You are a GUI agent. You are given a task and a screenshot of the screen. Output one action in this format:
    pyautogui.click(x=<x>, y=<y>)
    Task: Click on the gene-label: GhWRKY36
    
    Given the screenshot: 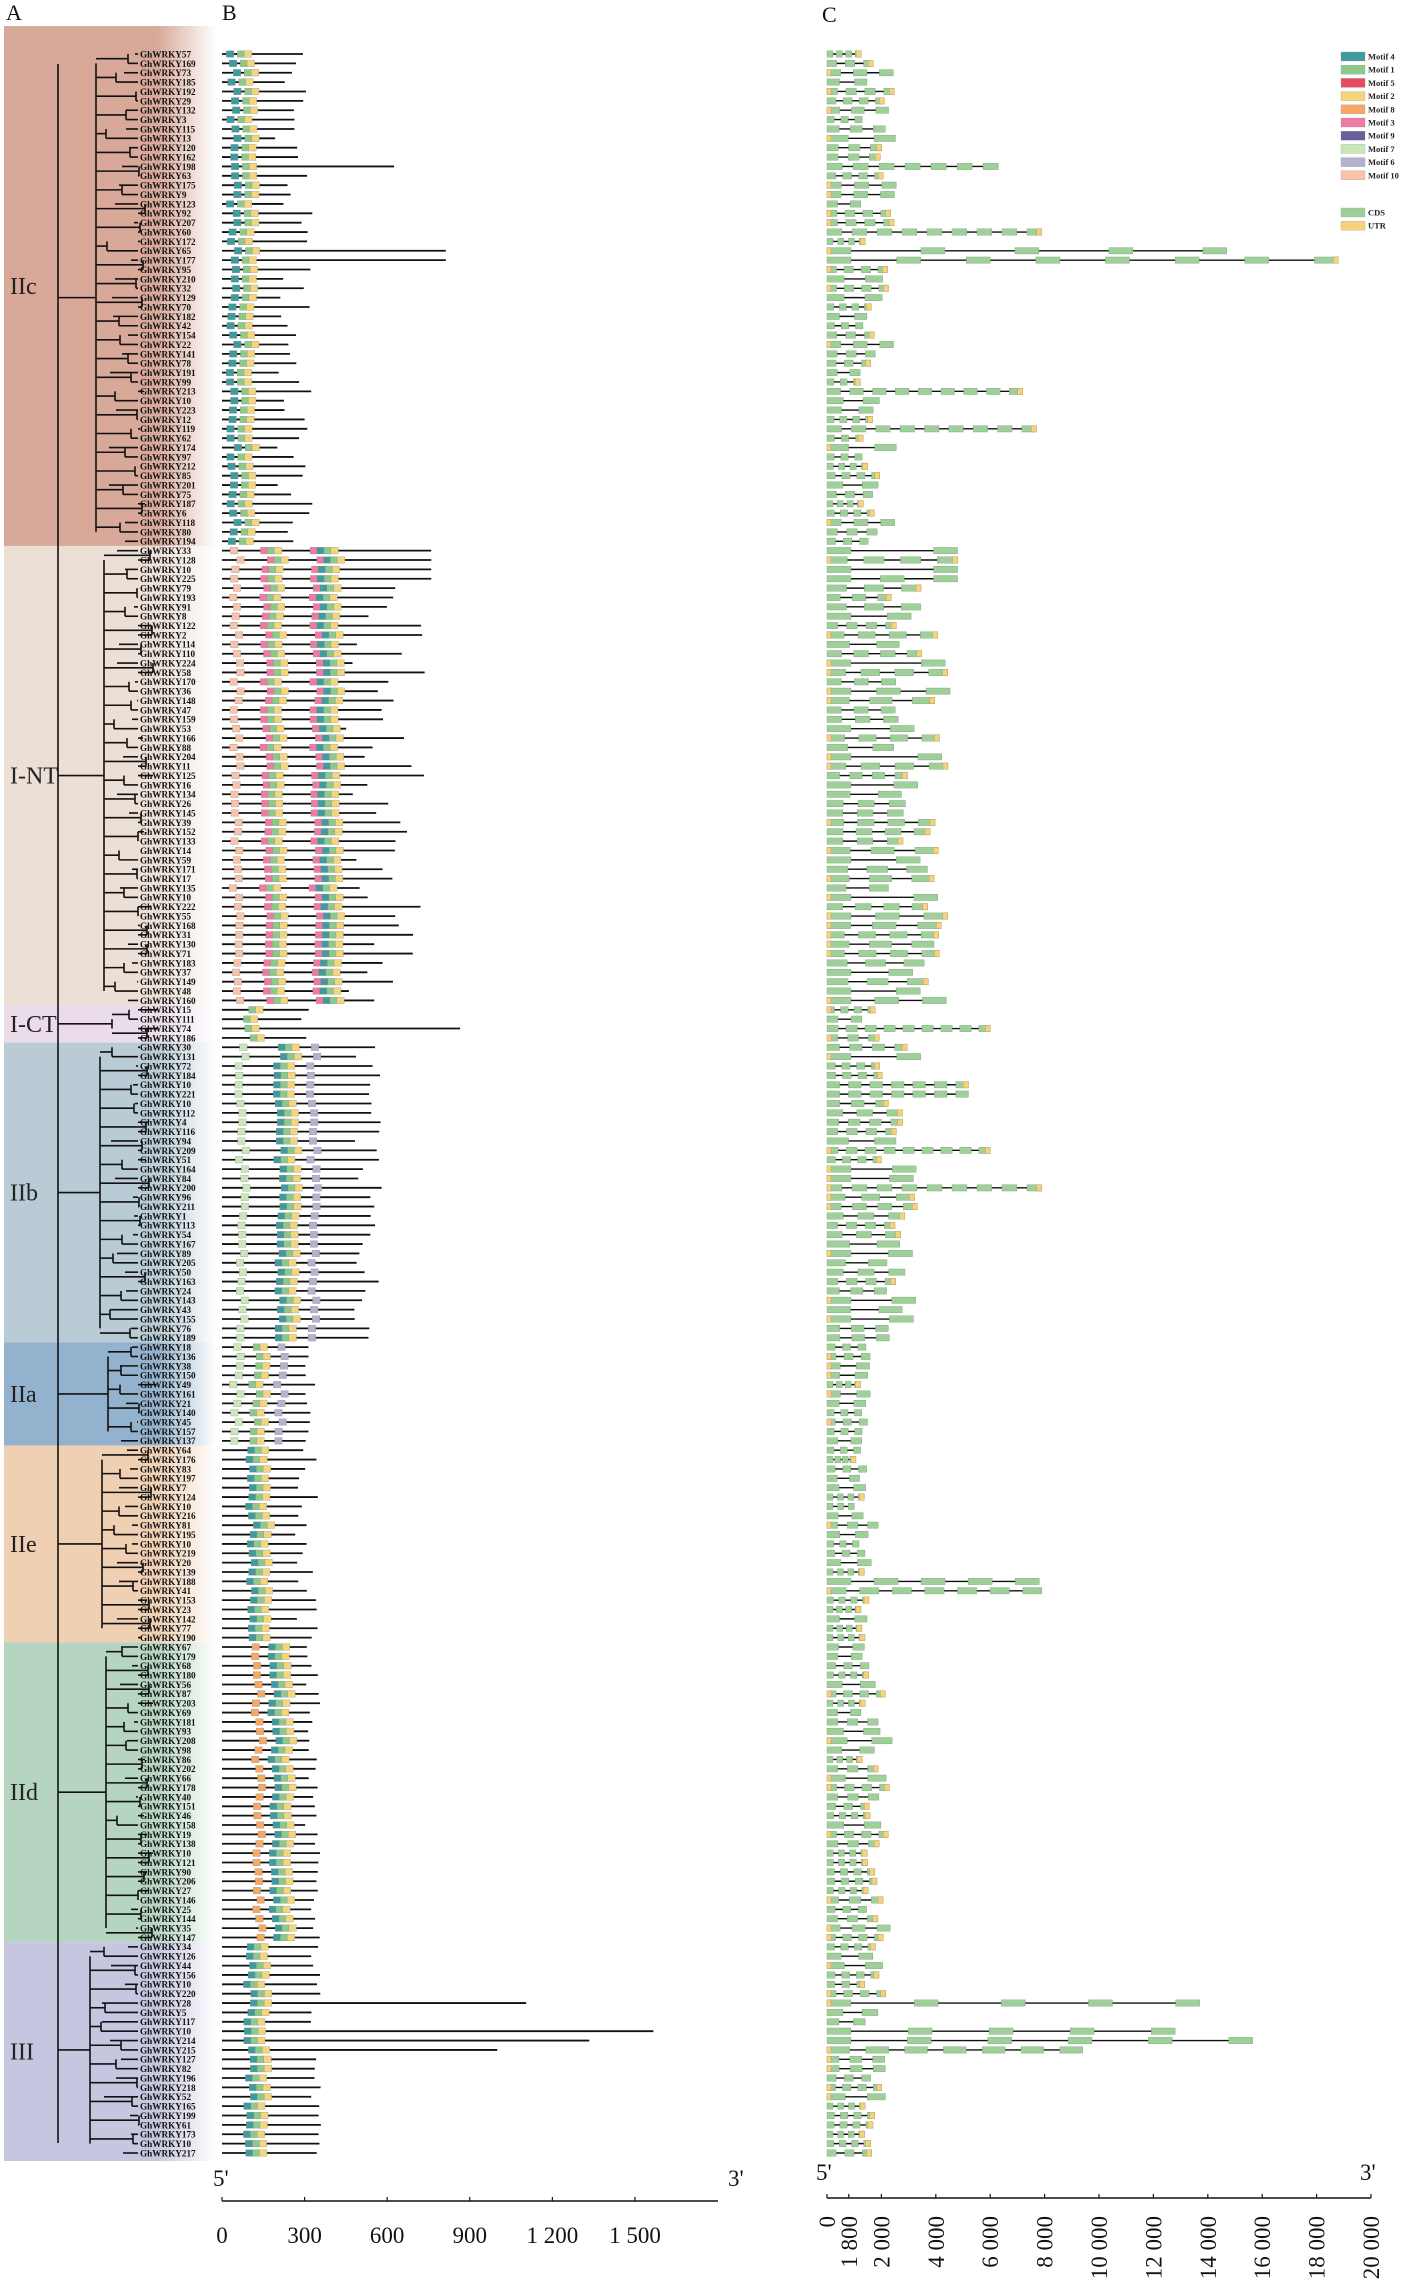 What is the action you would take?
    pyautogui.click(x=165, y=692)
    